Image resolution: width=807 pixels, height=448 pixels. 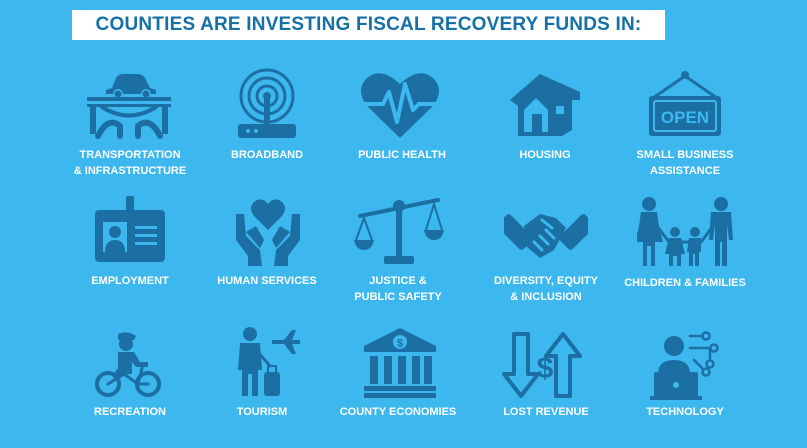 I want to click on category-label-line: COUNTY ECONOMIES, so click(x=398, y=412).